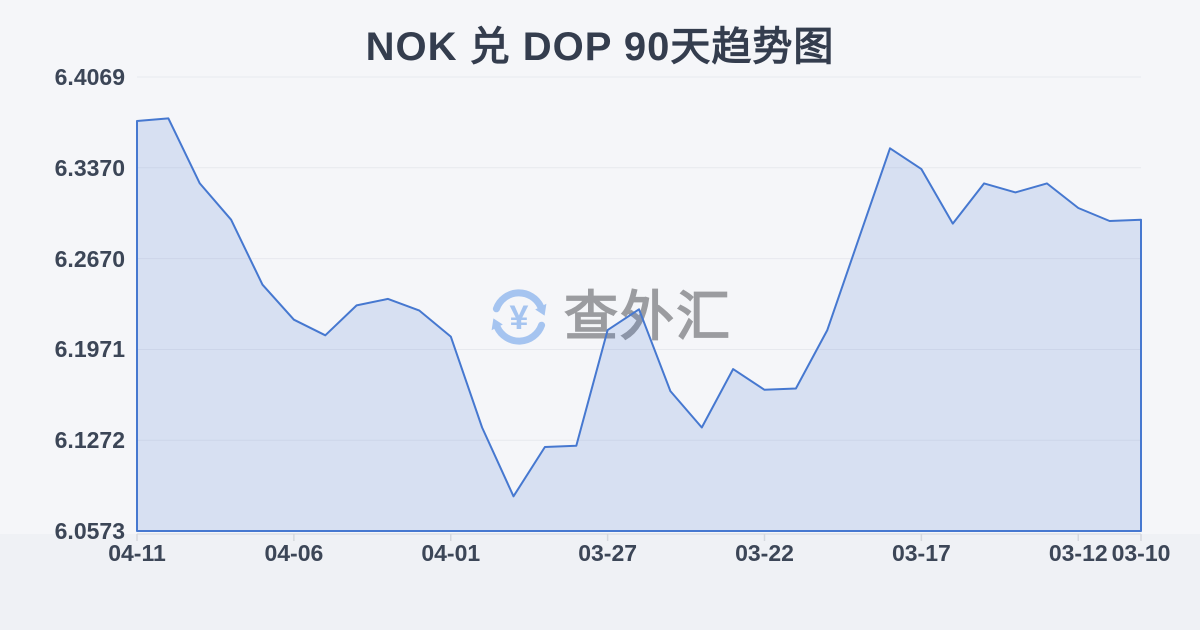  I want to click on x-axis-label: 03-17, so click(921, 553).